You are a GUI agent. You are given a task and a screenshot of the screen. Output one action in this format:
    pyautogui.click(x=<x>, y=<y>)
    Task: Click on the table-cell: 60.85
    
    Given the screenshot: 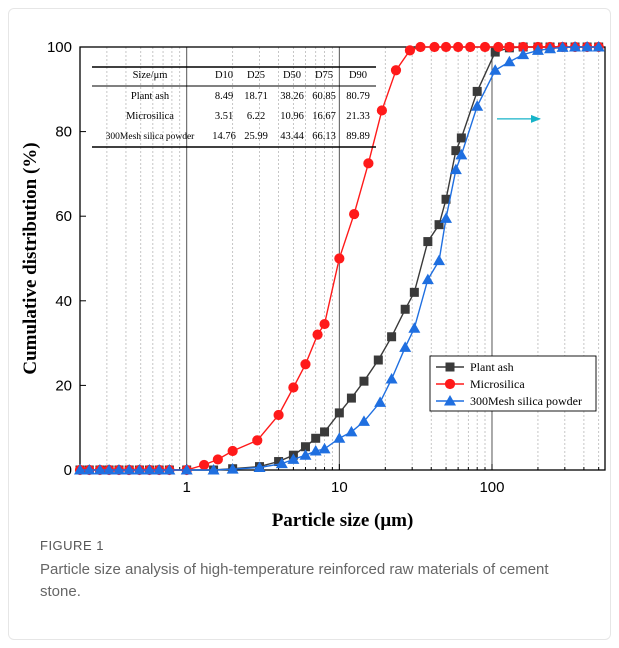 What is the action you would take?
    pyautogui.click(x=324, y=96)
    